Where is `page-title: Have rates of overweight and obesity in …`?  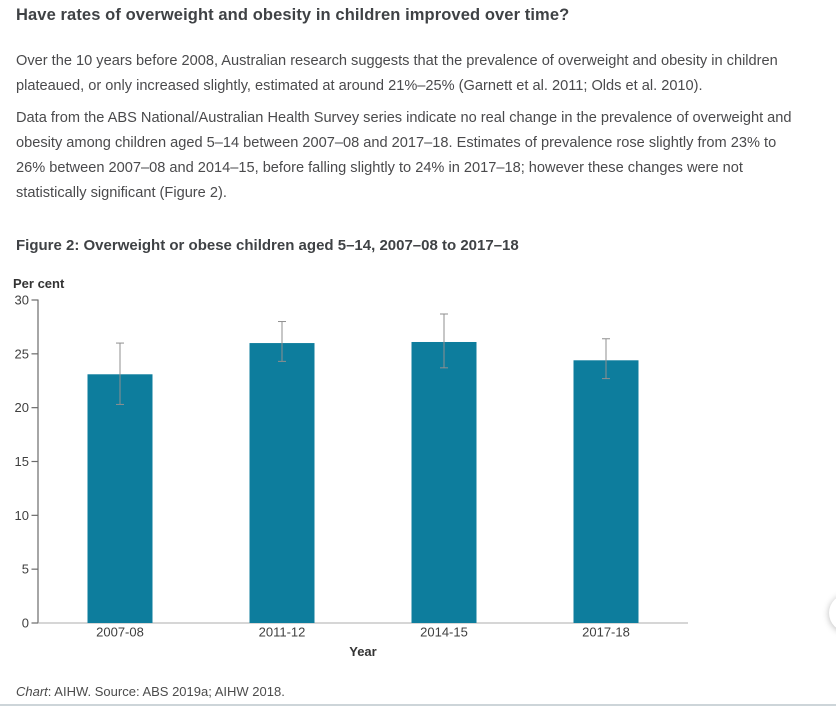
page-title: Have rates of overweight and obesity in … is located at coordinates (293, 15).